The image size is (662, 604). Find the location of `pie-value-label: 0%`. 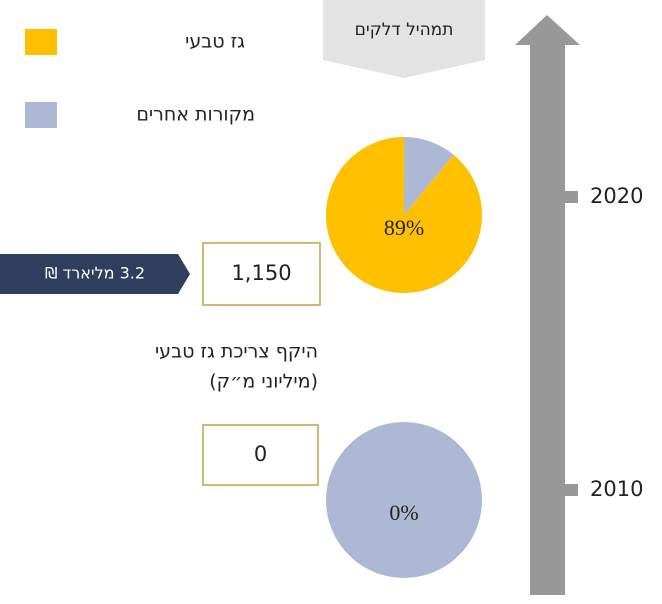

pie-value-label: 0% is located at coordinates (403, 512).